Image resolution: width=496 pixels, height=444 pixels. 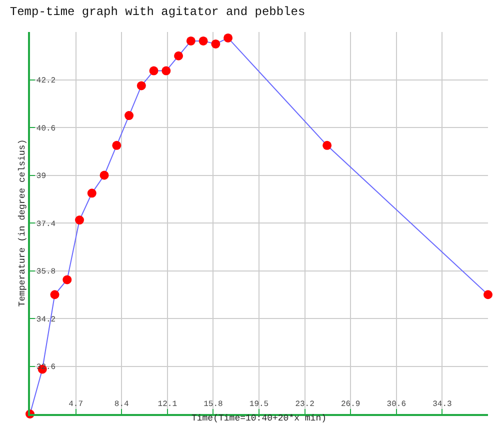 What do you see at coordinates (46, 81) in the screenshot?
I see `y-tick-label: 42.2` at bounding box center [46, 81].